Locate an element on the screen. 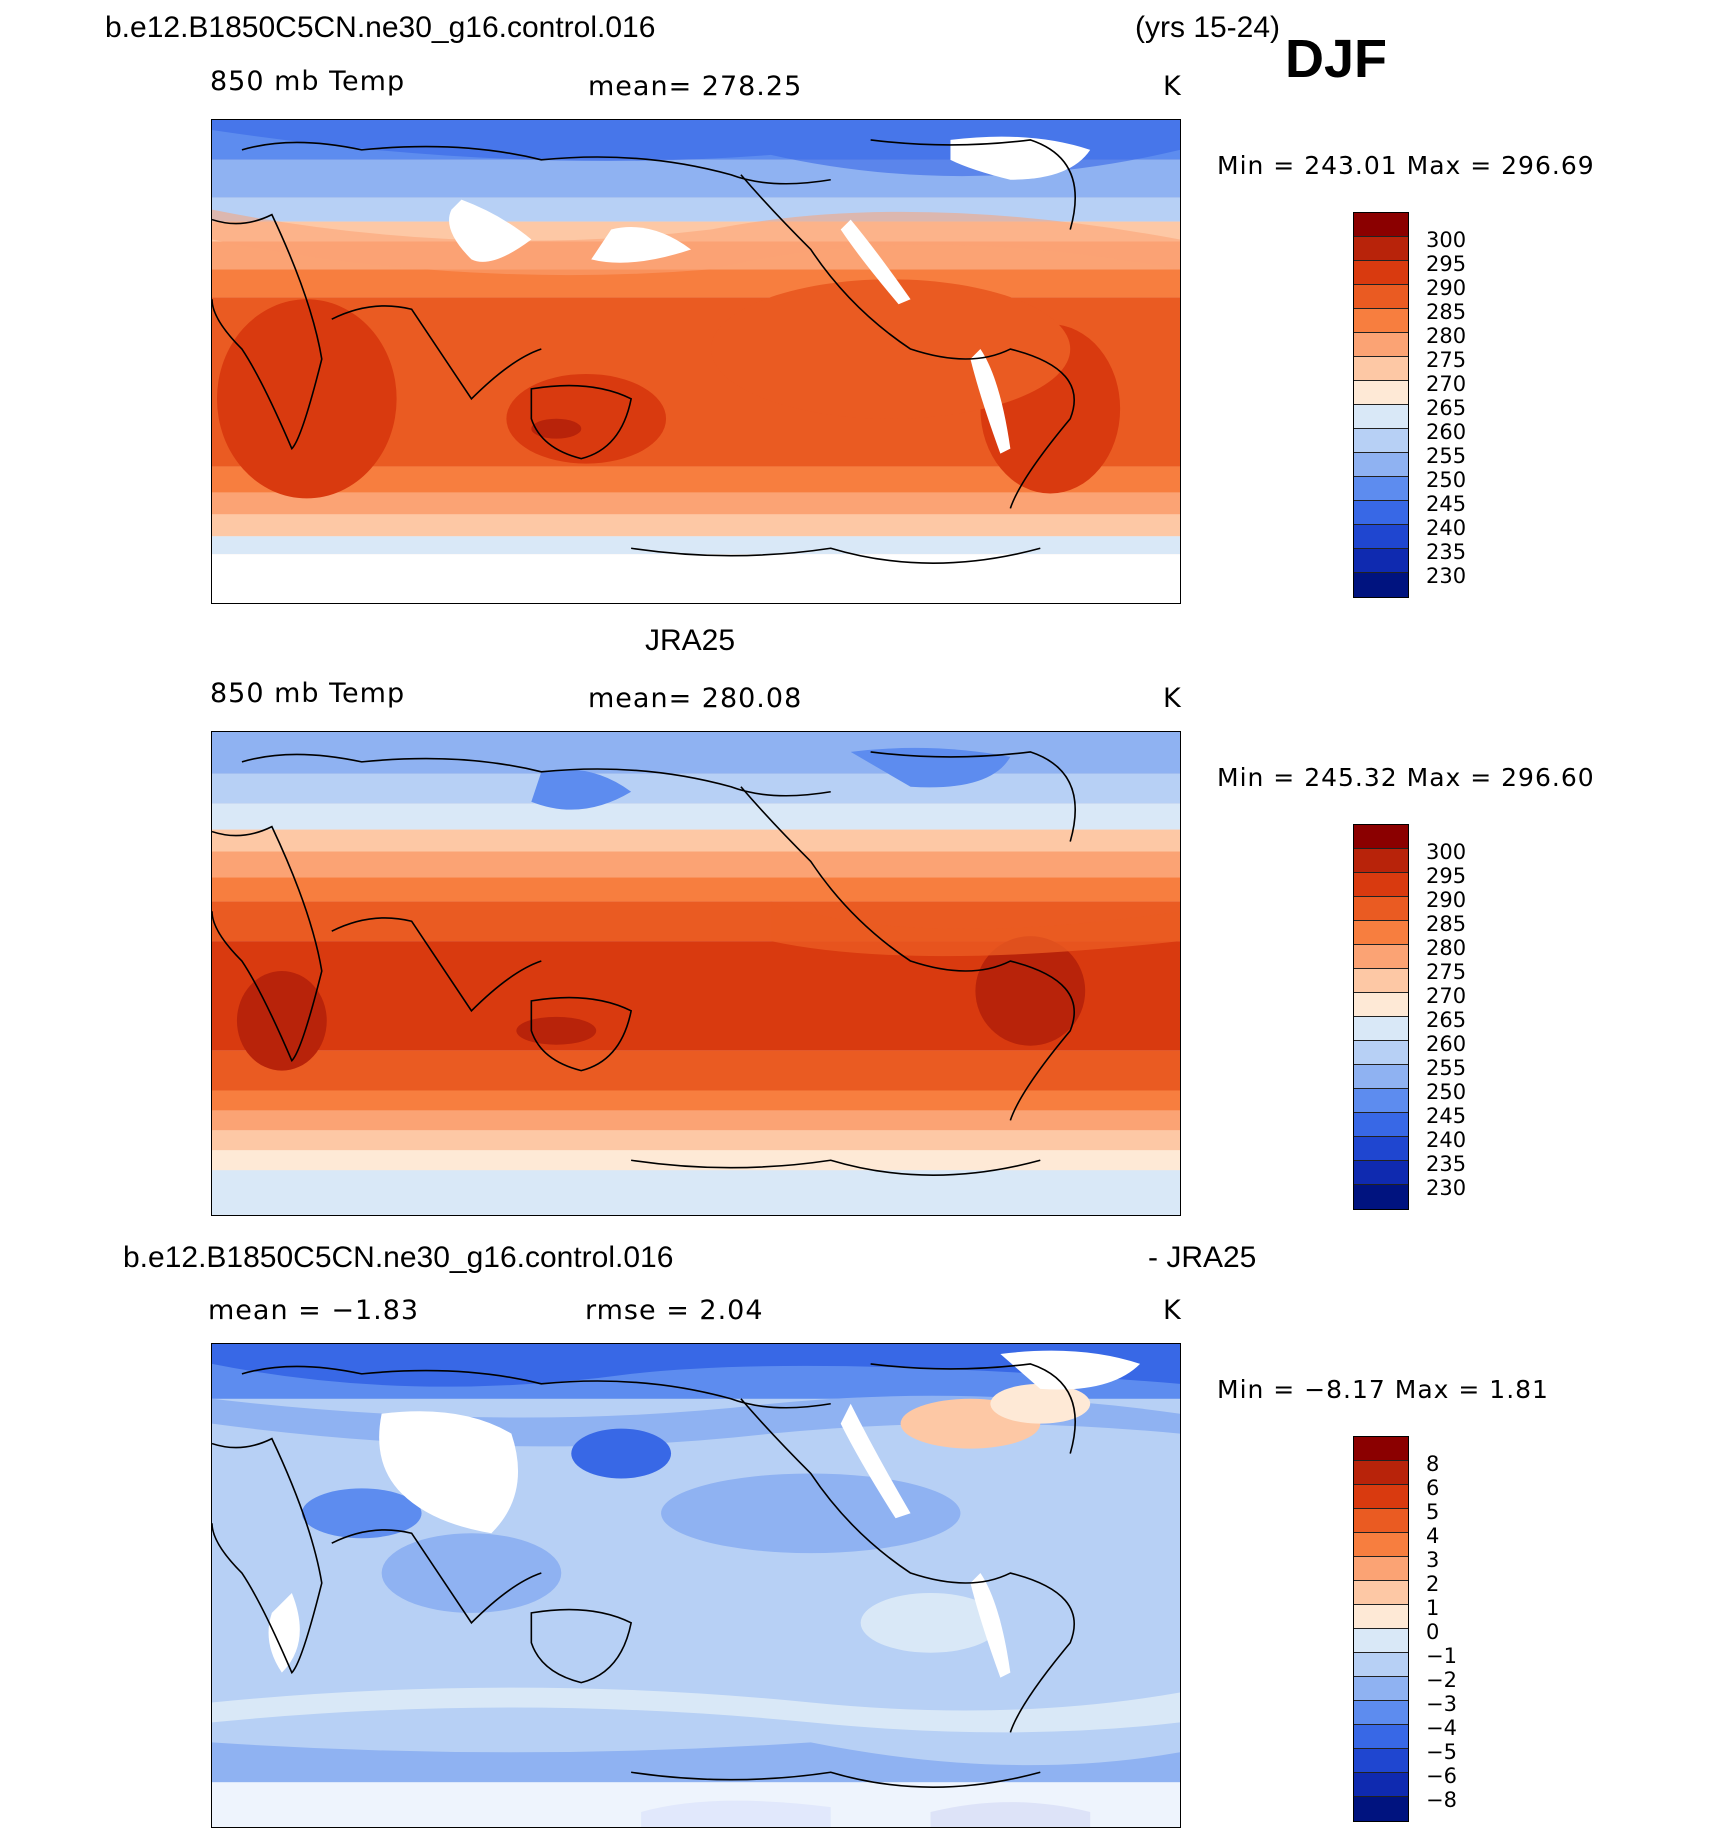 The width and height of the screenshot is (1710, 1841). panel1-map is located at coordinates (696, 361).